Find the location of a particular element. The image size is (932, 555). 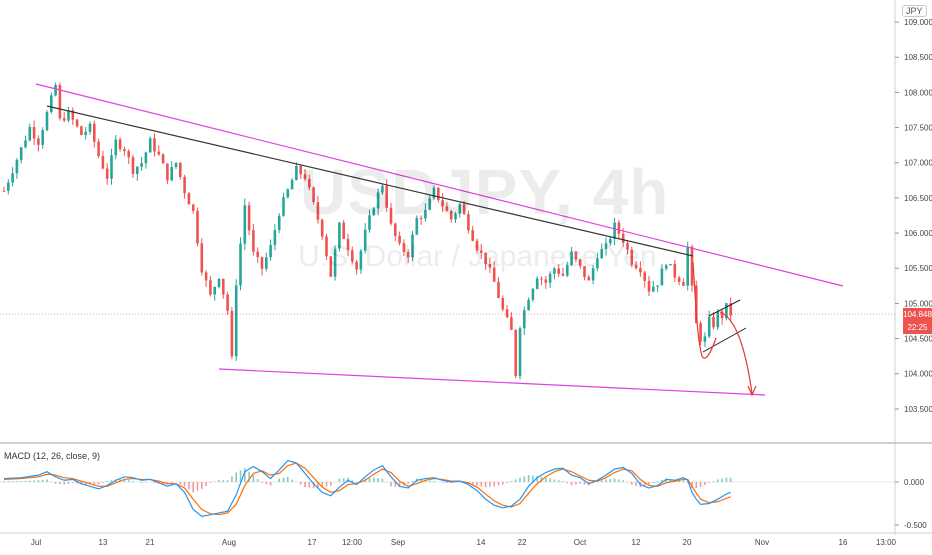

macd-line is located at coordinates (367, 488).